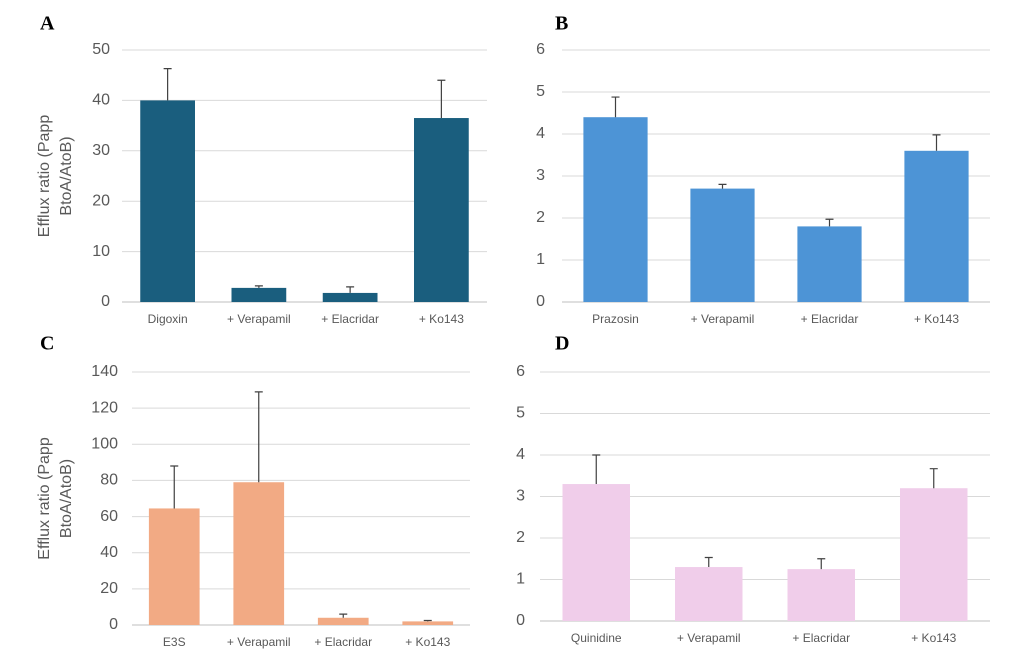  Describe the element at coordinates (596, 638) in the screenshot. I see `x-tick-label: Quinidine` at that location.